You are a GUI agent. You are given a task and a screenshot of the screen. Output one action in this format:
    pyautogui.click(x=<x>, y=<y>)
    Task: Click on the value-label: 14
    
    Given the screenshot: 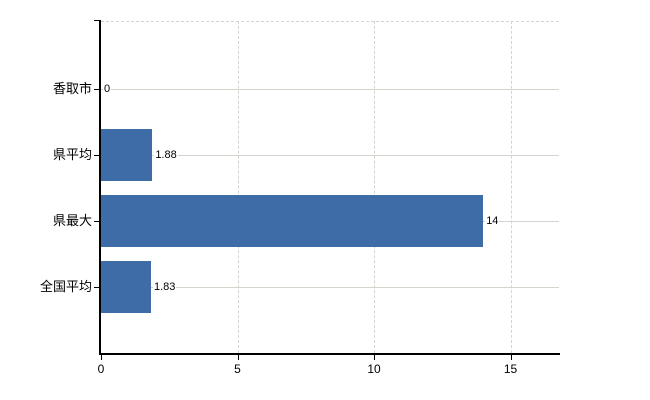 What is the action you would take?
    pyautogui.click(x=492, y=221)
    